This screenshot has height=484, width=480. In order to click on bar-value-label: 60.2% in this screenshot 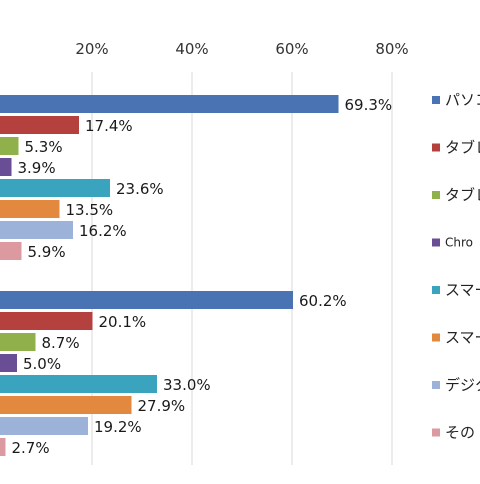, I will do `click(323, 301)`.